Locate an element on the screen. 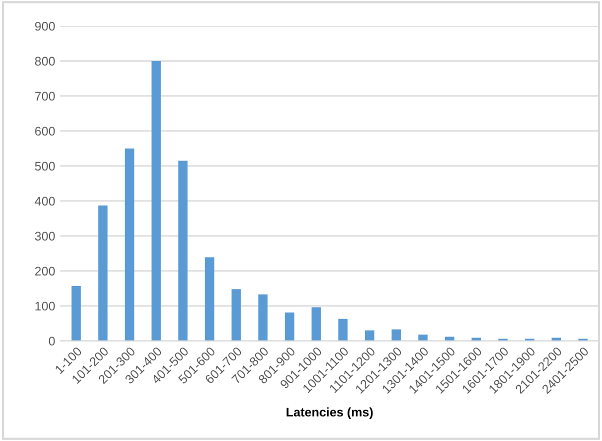  y-tick-label: 100 is located at coordinates (45, 306).